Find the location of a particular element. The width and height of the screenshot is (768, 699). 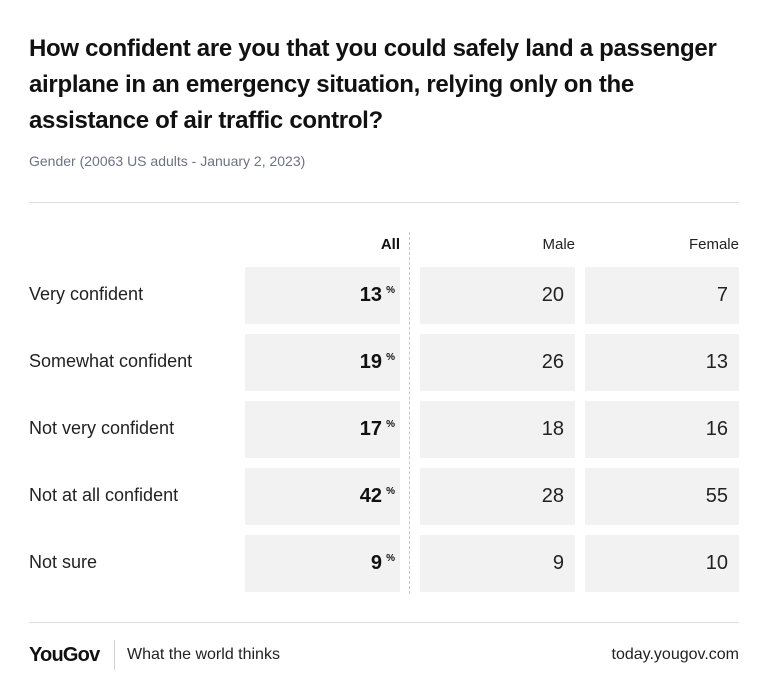

value-all: 42 is located at coordinates (370, 496).